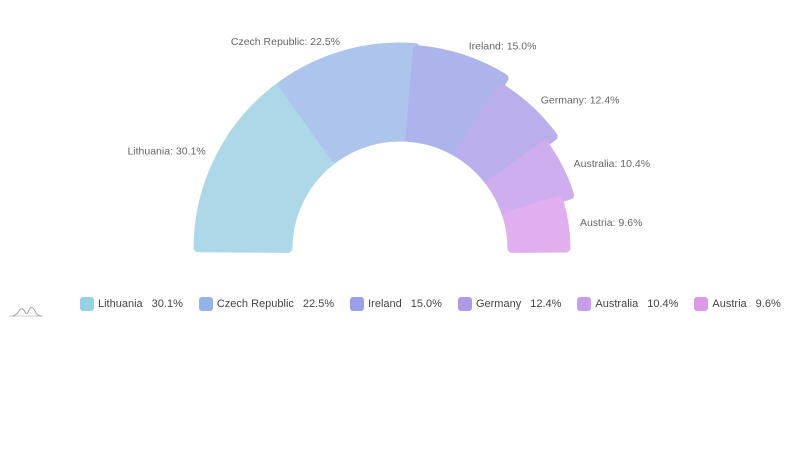  I want to click on legend-value: 9.6%, so click(768, 304).